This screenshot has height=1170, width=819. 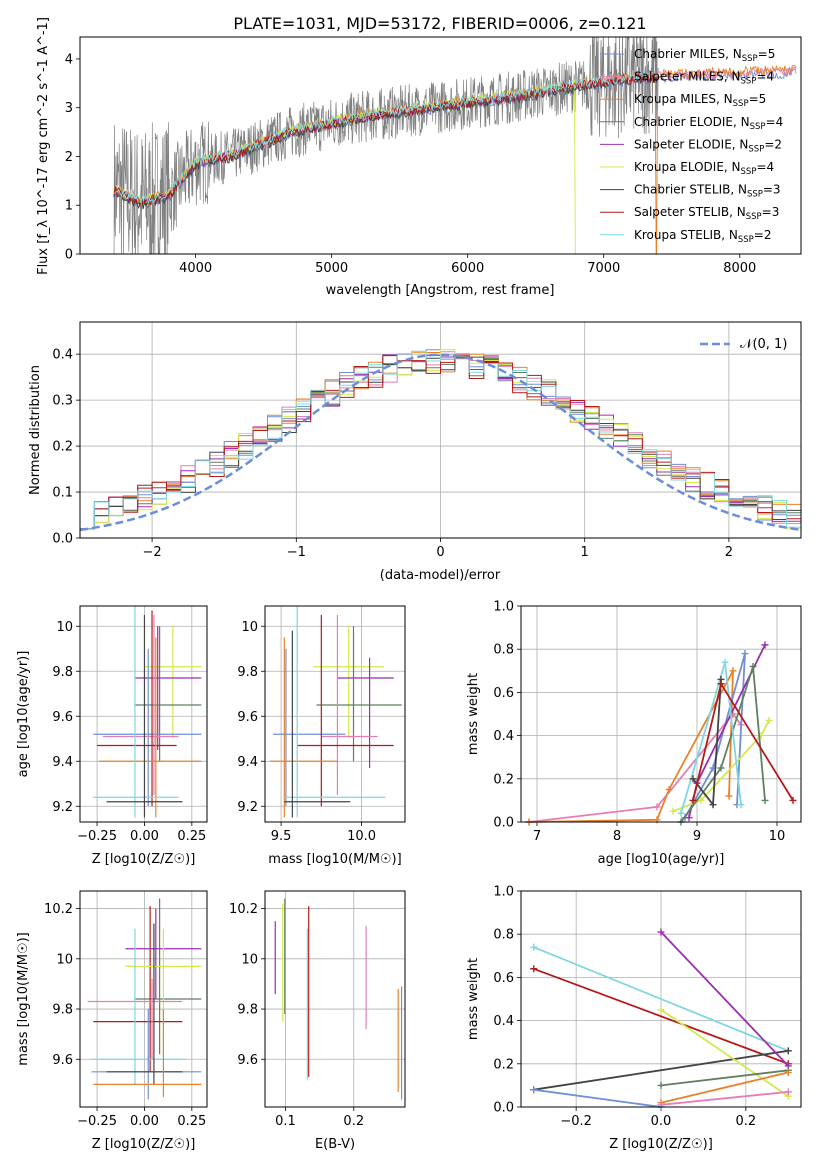 I want to click on x-tick-label: 1, so click(x=585, y=552).